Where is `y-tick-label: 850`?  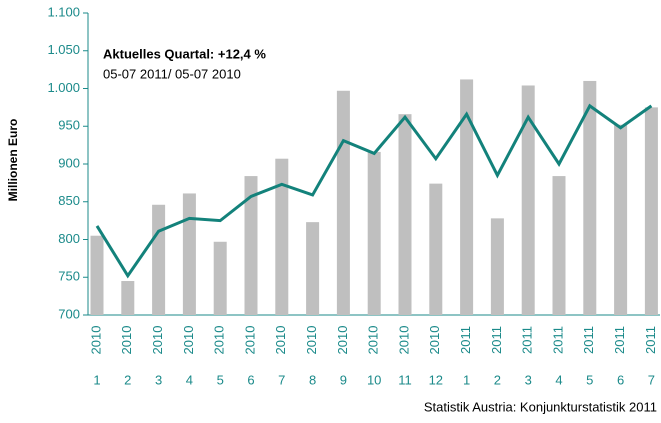
y-tick-label: 850 is located at coordinates (69, 200).